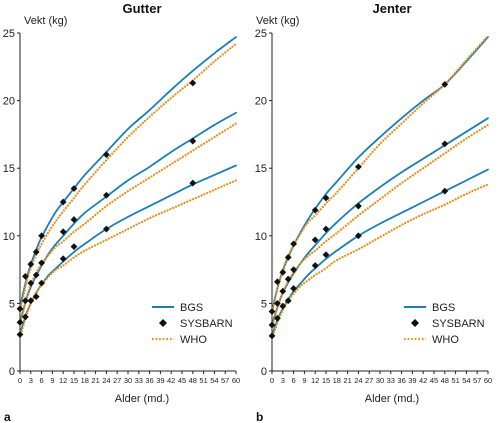 Image resolution: width=500 pixels, height=423 pixels. I want to click on chart-title: Gutter, so click(142, 8).